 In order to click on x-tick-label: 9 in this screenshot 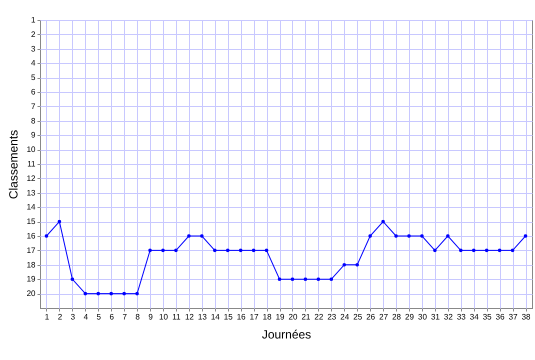, I will do `click(151, 317)`.